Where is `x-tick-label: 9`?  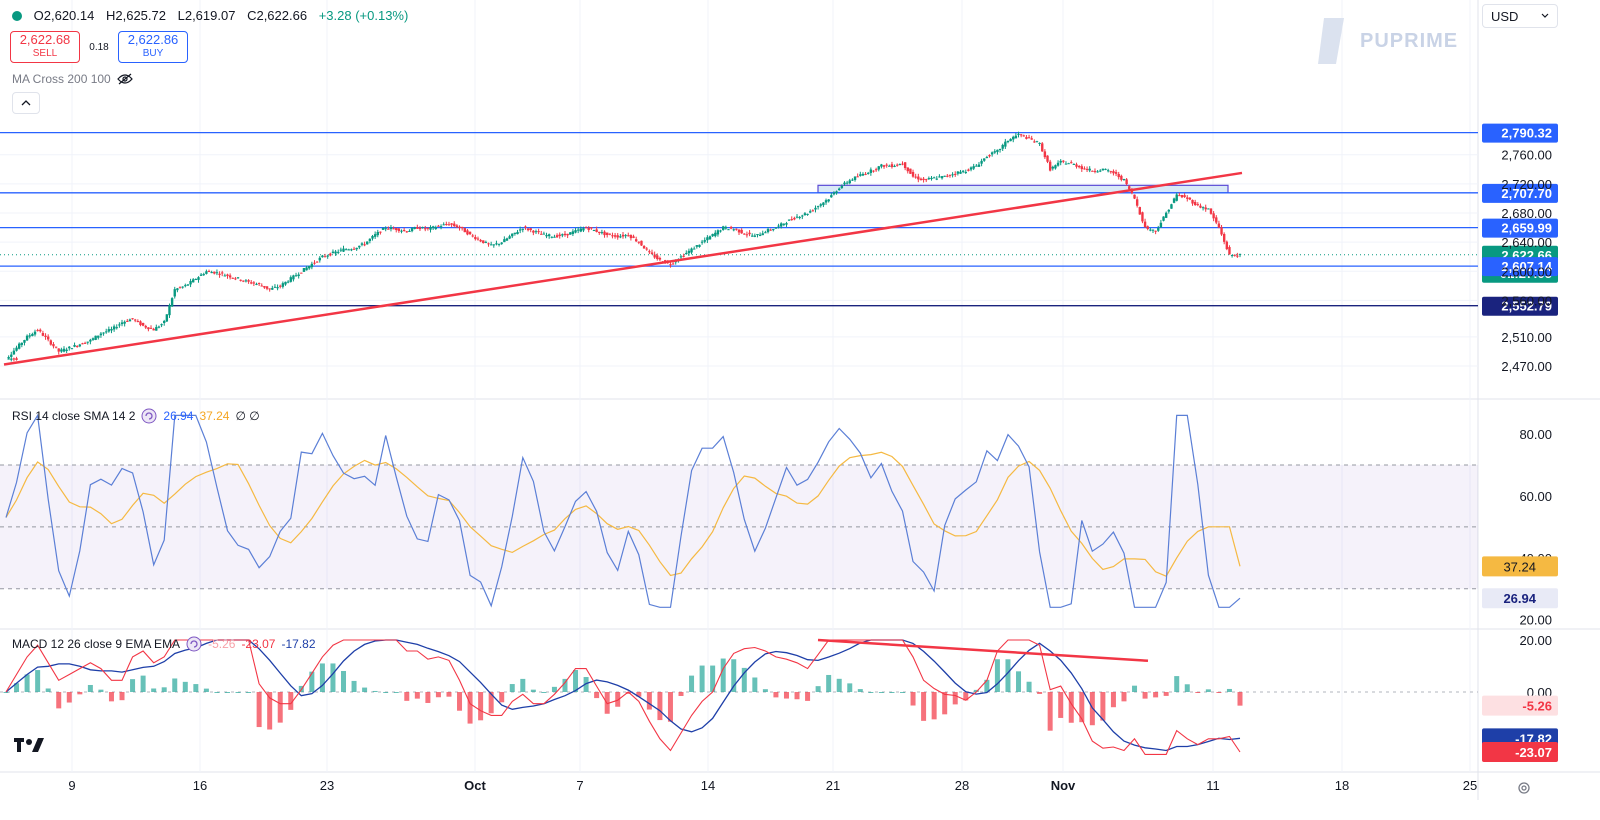
x-tick-label: 9 is located at coordinates (71, 785).